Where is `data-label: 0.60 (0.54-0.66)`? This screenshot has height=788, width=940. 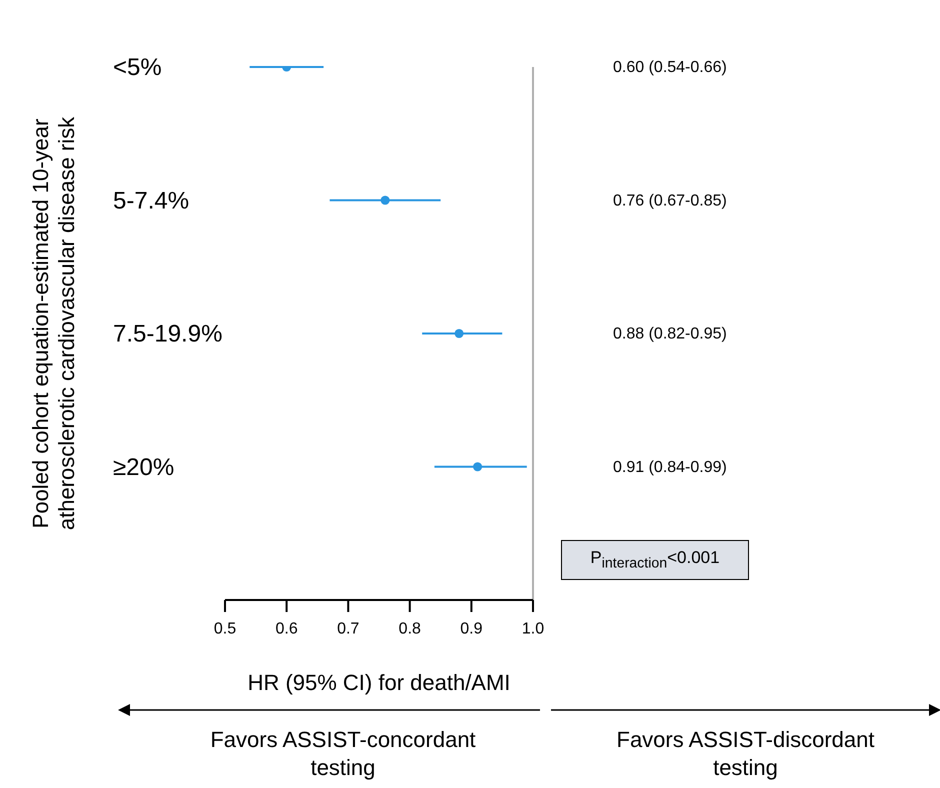
data-label: 0.60 (0.54-0.66) is located at coordinates (670, 67).